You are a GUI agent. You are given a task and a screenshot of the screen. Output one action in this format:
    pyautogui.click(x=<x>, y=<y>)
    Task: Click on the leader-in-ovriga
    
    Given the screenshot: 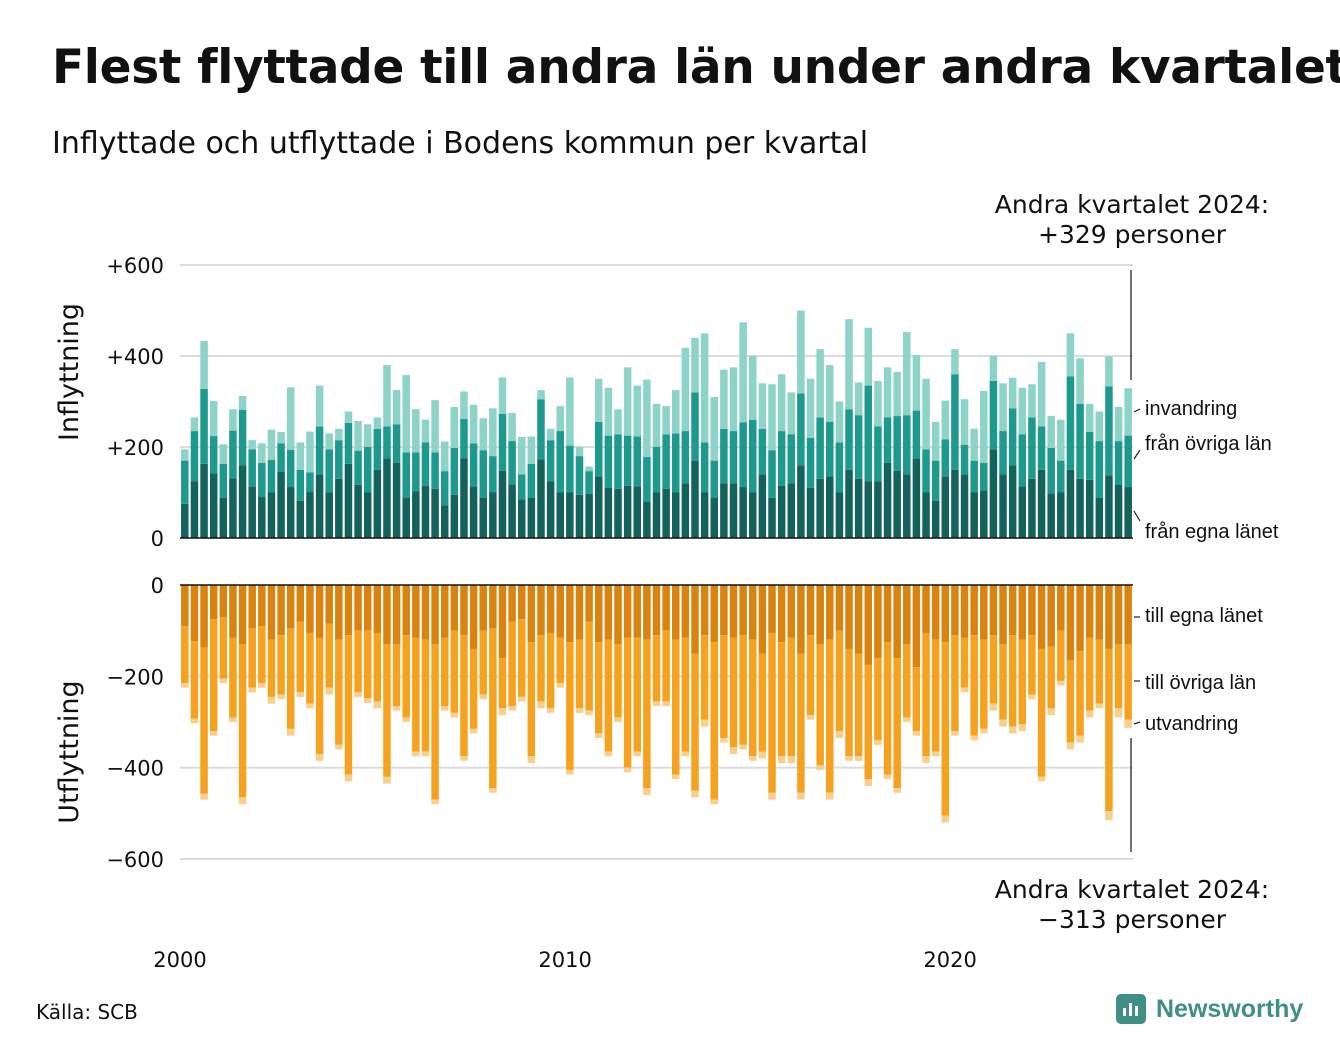 What is the action you would take?
    pyautogui.click(x=1137, y=454)
    